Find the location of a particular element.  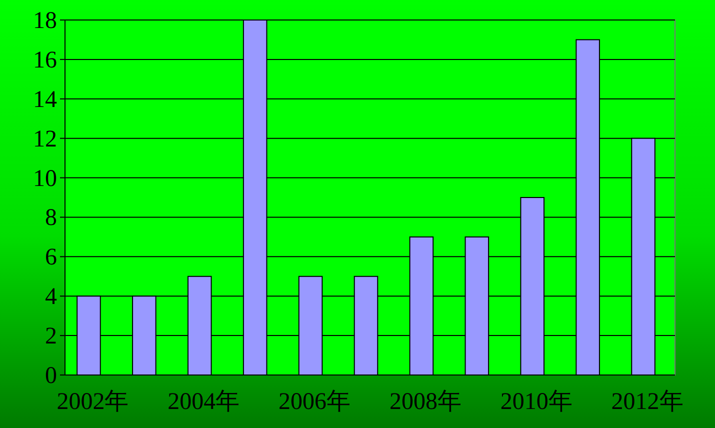

y-tick-label: 14 is located at coordinates (45, 99).